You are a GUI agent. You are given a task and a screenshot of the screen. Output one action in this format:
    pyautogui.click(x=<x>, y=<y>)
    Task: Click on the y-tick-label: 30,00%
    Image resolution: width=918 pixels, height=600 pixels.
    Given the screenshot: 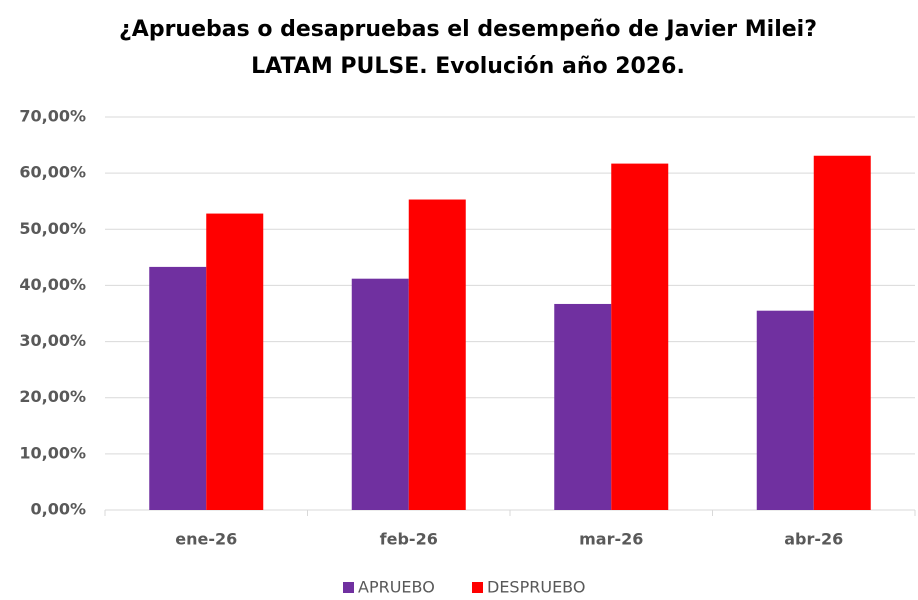 What is the action you would take?
    pyautogui.click(x=52, y=340)
    